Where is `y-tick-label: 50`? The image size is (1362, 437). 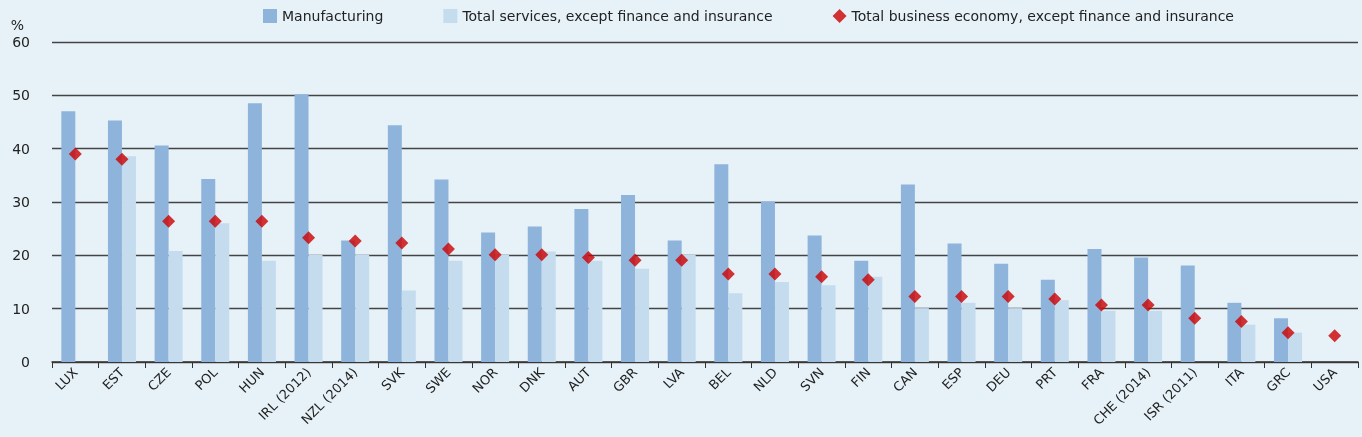 y-tick-label: 50 is located at coordinates (21, 95).